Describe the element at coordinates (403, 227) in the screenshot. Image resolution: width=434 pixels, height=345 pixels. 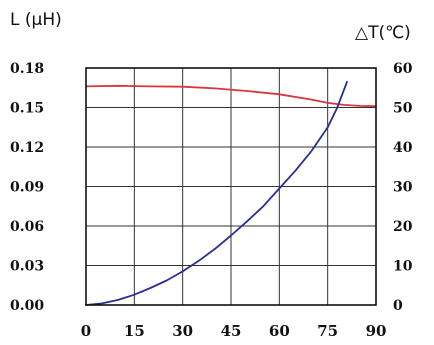
I see `y-right-tick-label: 20` at that location.